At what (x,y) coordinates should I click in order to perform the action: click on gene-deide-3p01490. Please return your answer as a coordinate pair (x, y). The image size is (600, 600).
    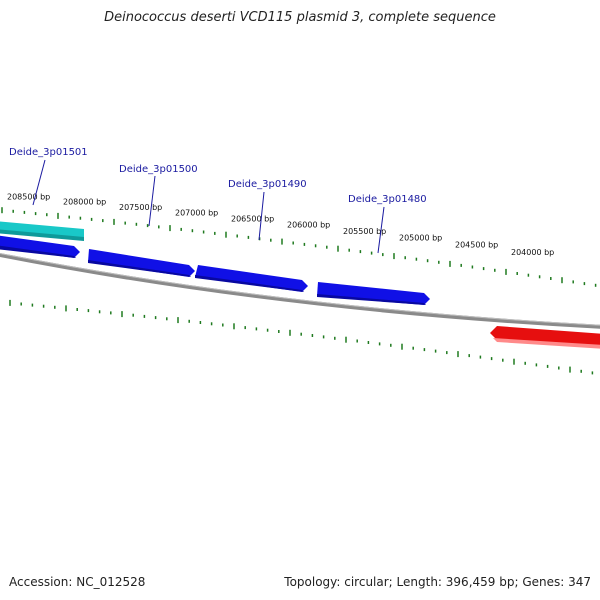
    Looking at the image, I should click on (251, 278).